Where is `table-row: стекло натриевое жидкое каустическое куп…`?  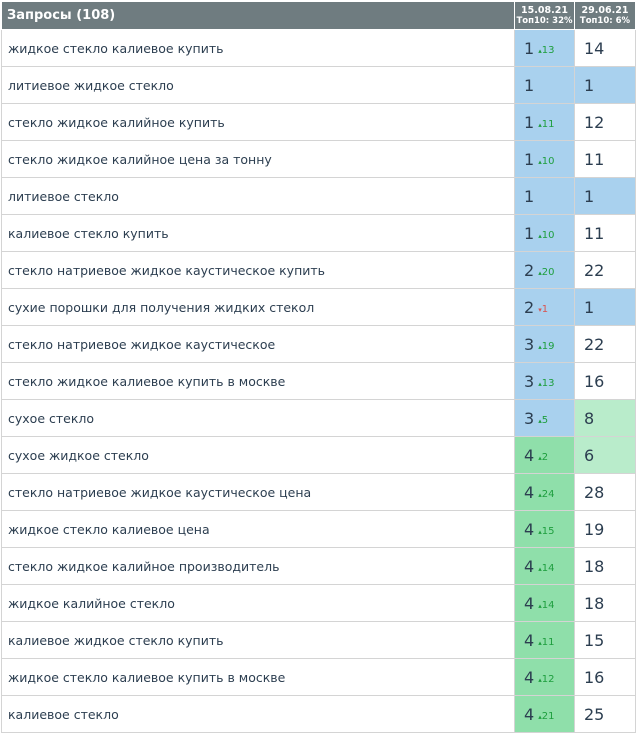 table-row: стекло натриевое жидкое каустическое куп… is located at coordinates (318, 270).